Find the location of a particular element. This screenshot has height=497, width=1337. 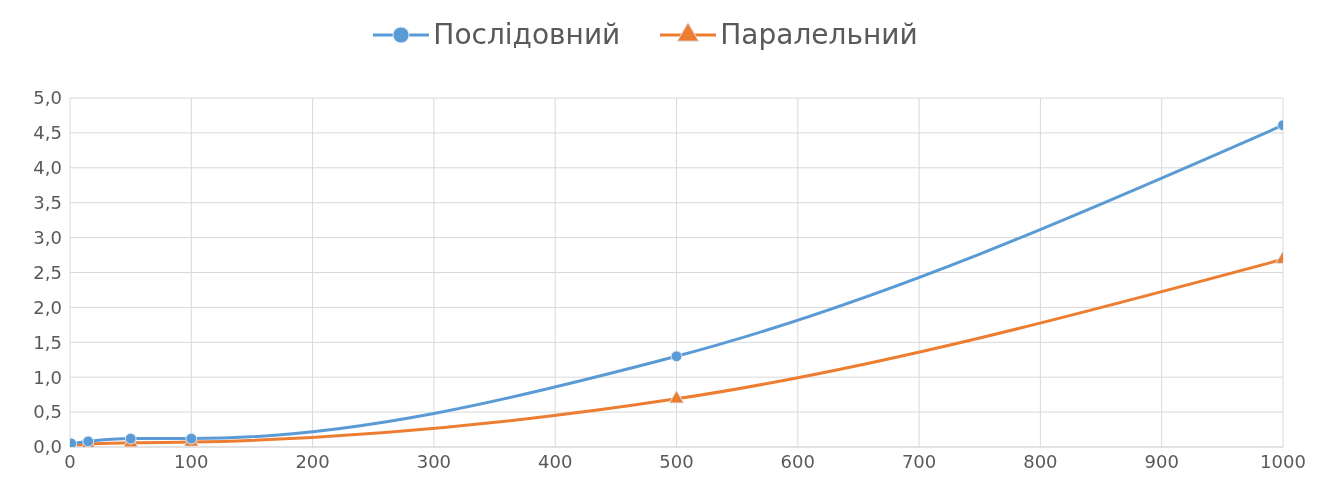

x-tick-label: 400 is located at coordinates (555, 461).